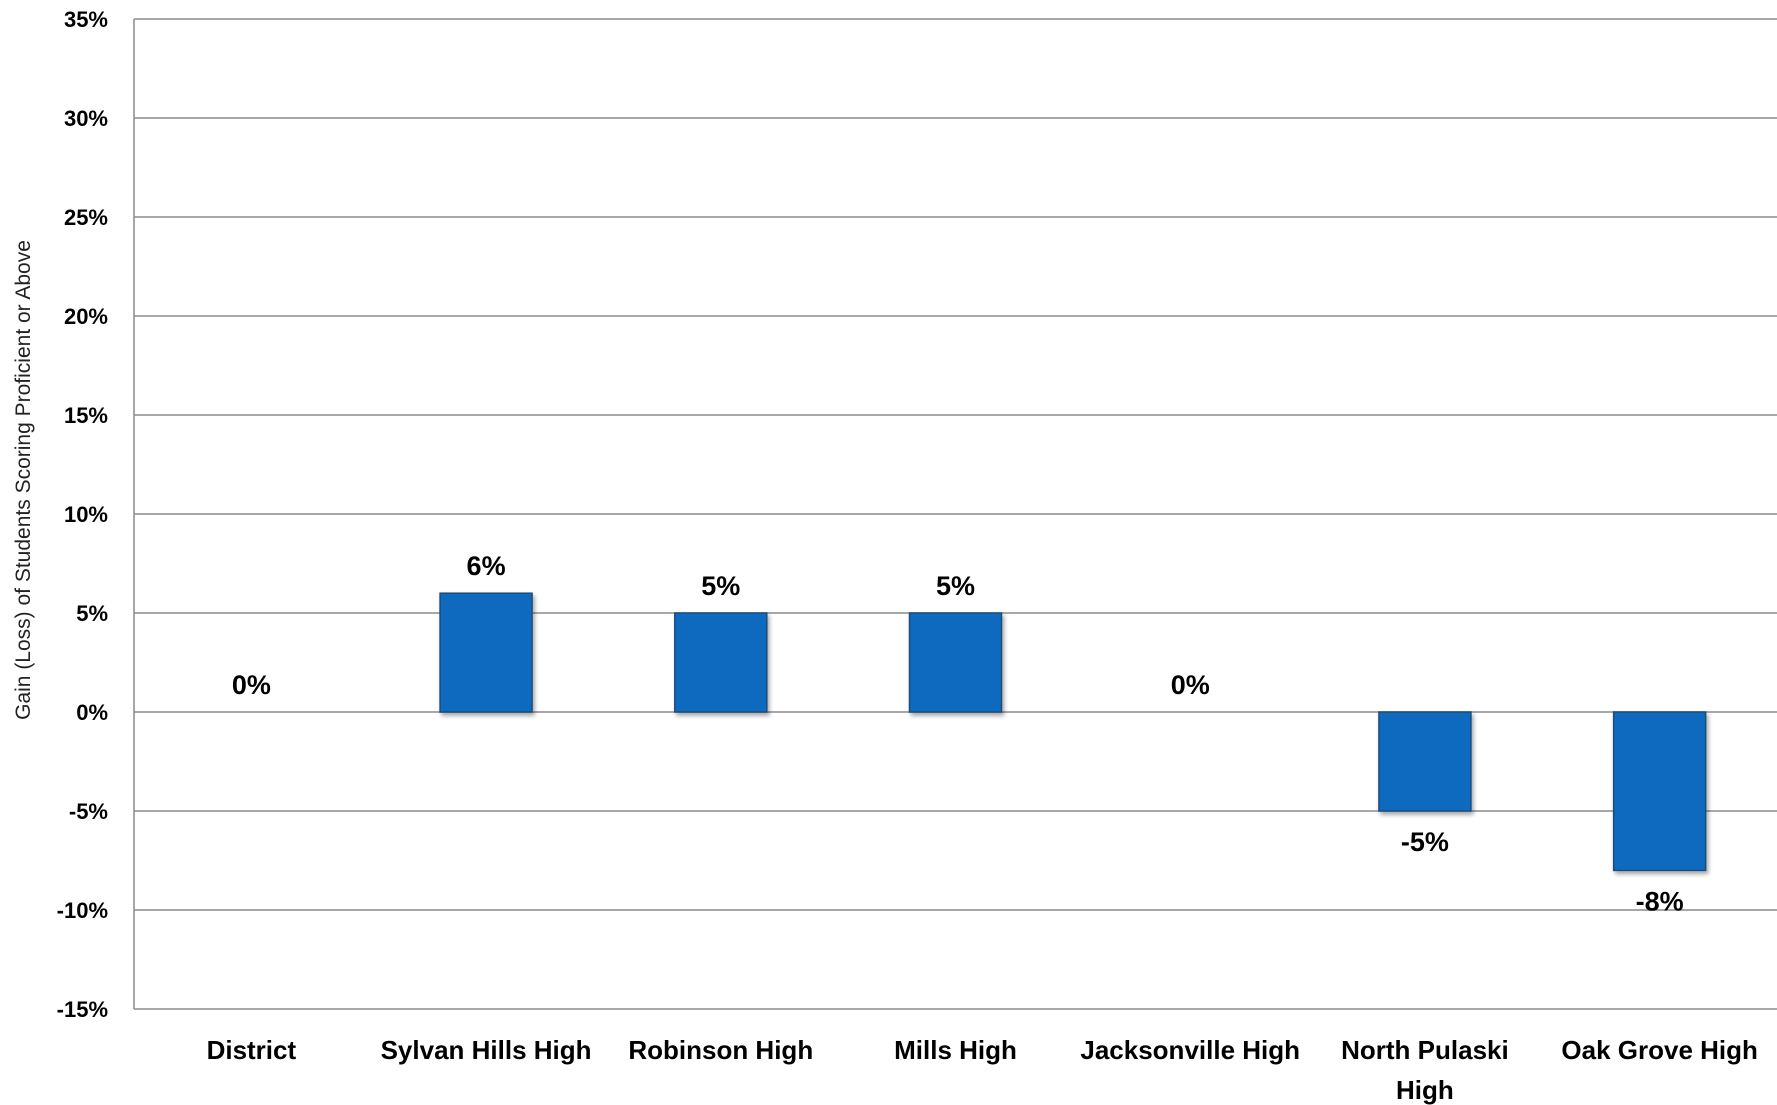 Image resolution: width=1777 pixels, height=1105 pixels. I want to click on category-label: Mills High, so click(955, 1050).